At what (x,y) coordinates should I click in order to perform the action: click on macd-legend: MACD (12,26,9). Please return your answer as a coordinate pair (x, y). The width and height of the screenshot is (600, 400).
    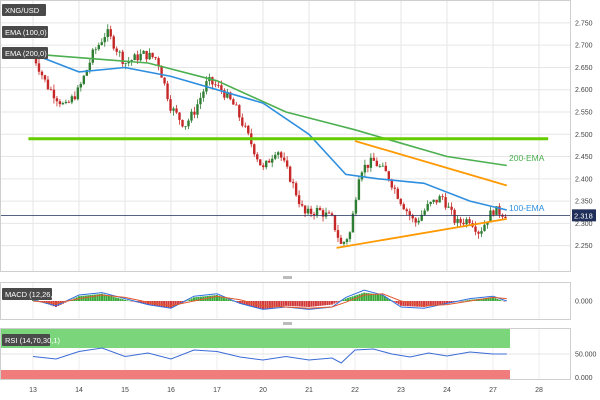
    Looking at the image, I should click on (31, 294).